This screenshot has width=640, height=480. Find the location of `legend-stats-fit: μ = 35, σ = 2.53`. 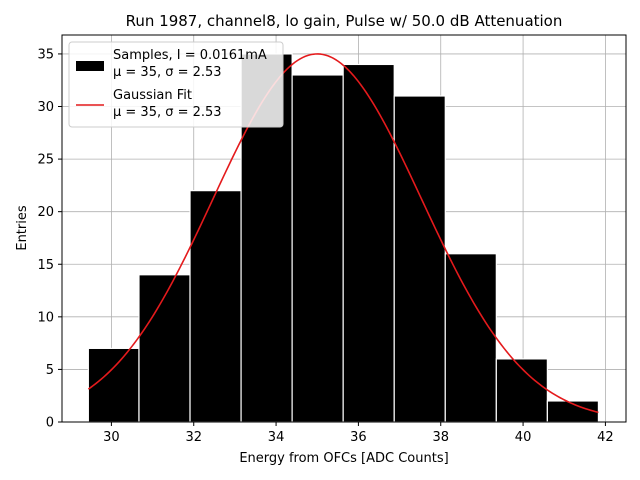

legend-stats-fit: μ = 35, σ = 2.53 is located at coordinates (167, 112).